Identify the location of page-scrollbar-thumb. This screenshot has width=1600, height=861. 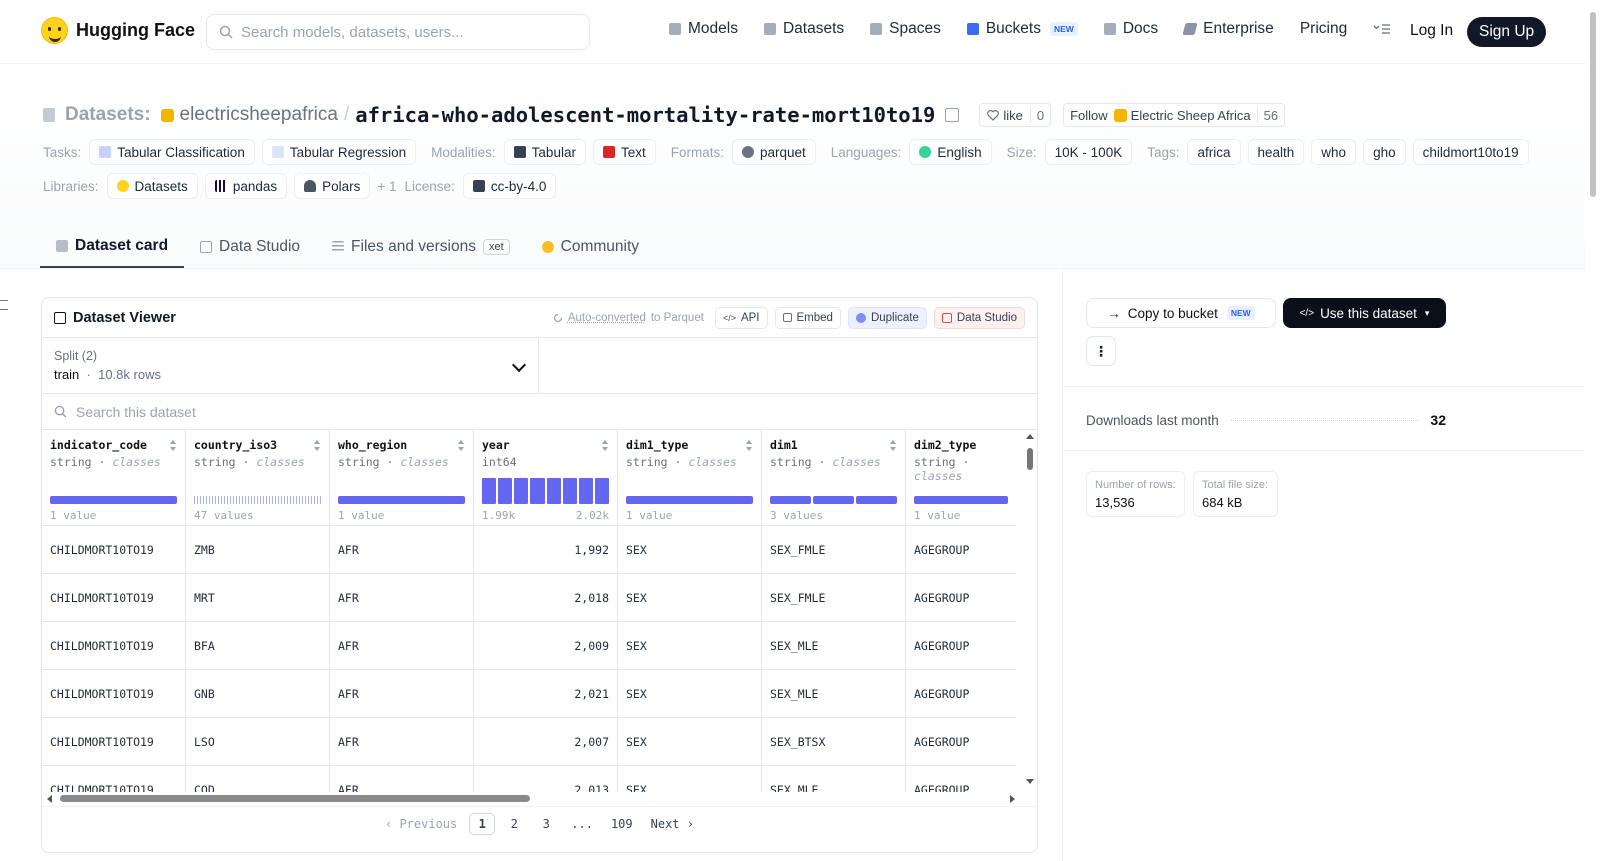
(1593, 104).